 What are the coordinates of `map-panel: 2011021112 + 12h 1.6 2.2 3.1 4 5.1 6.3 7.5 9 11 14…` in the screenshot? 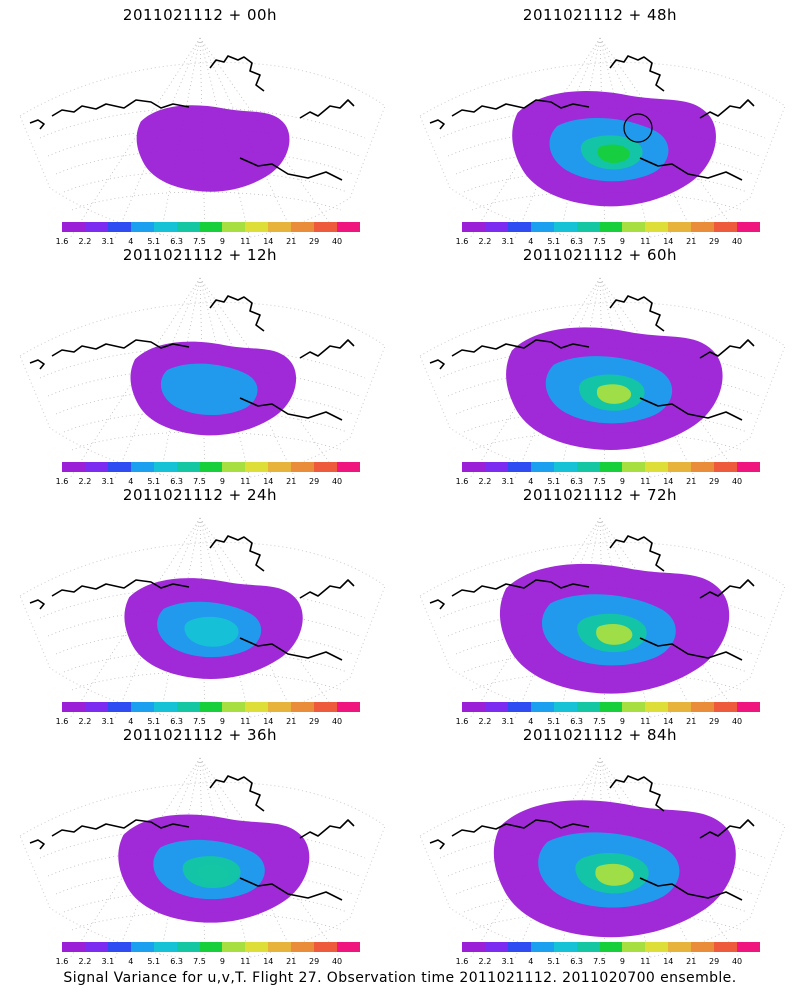 It's located at (200, 363).